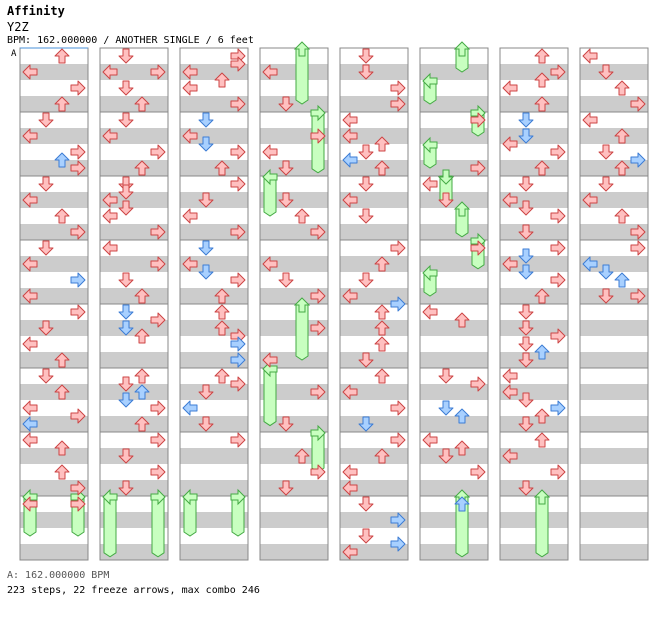  Describe the element at coordinates (446, 177) in the screenshot. I see `freeze-head-down-arrow-icon` at that location.